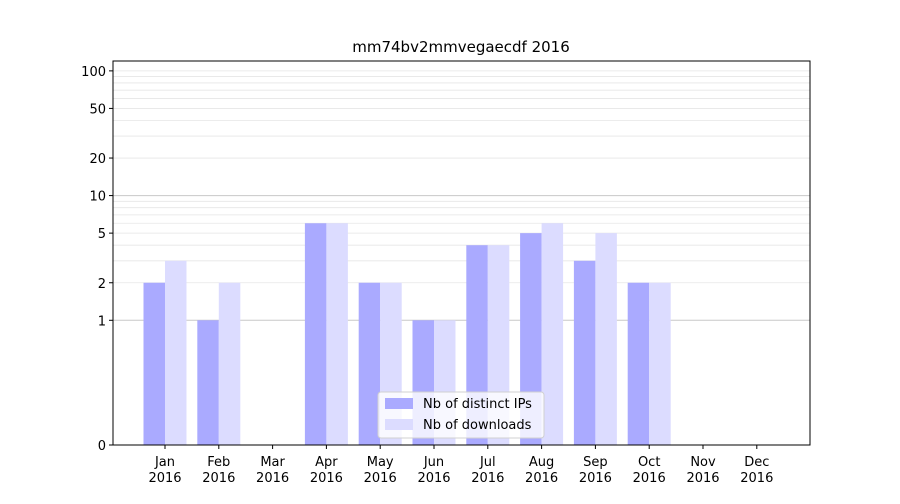  Describe the element at coordinates (461, 47) in the screenshot. I see `chart-title: mm74bv2mmvegaecdf 2016` at that location.